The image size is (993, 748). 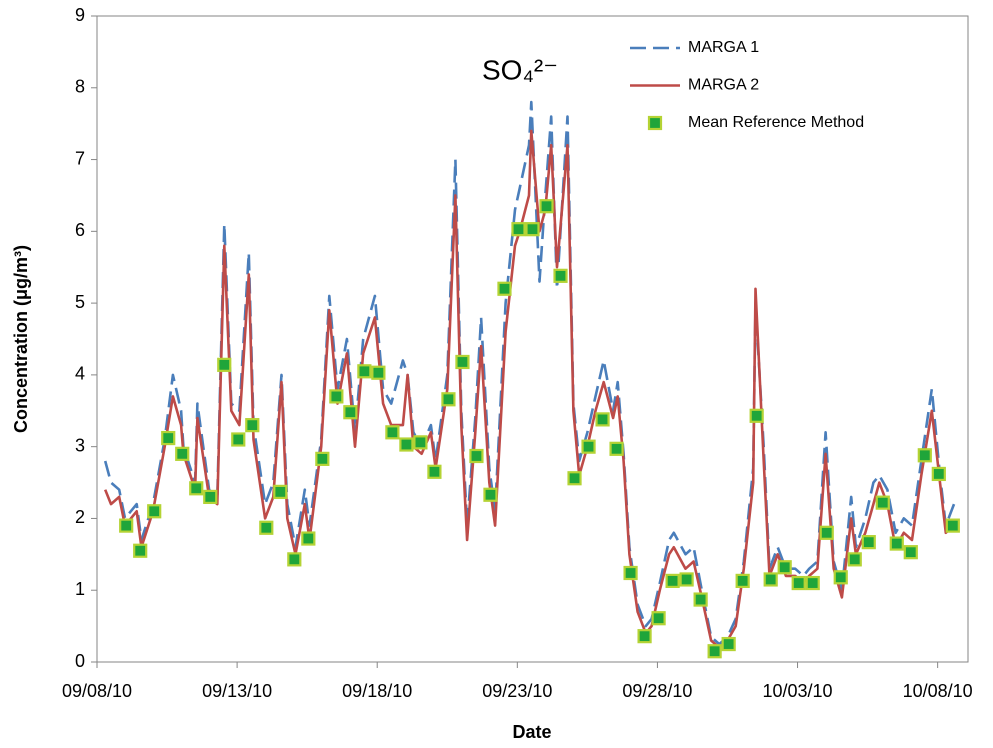 I want to click on x-axis-title: Date, so click(x=531, y=732).